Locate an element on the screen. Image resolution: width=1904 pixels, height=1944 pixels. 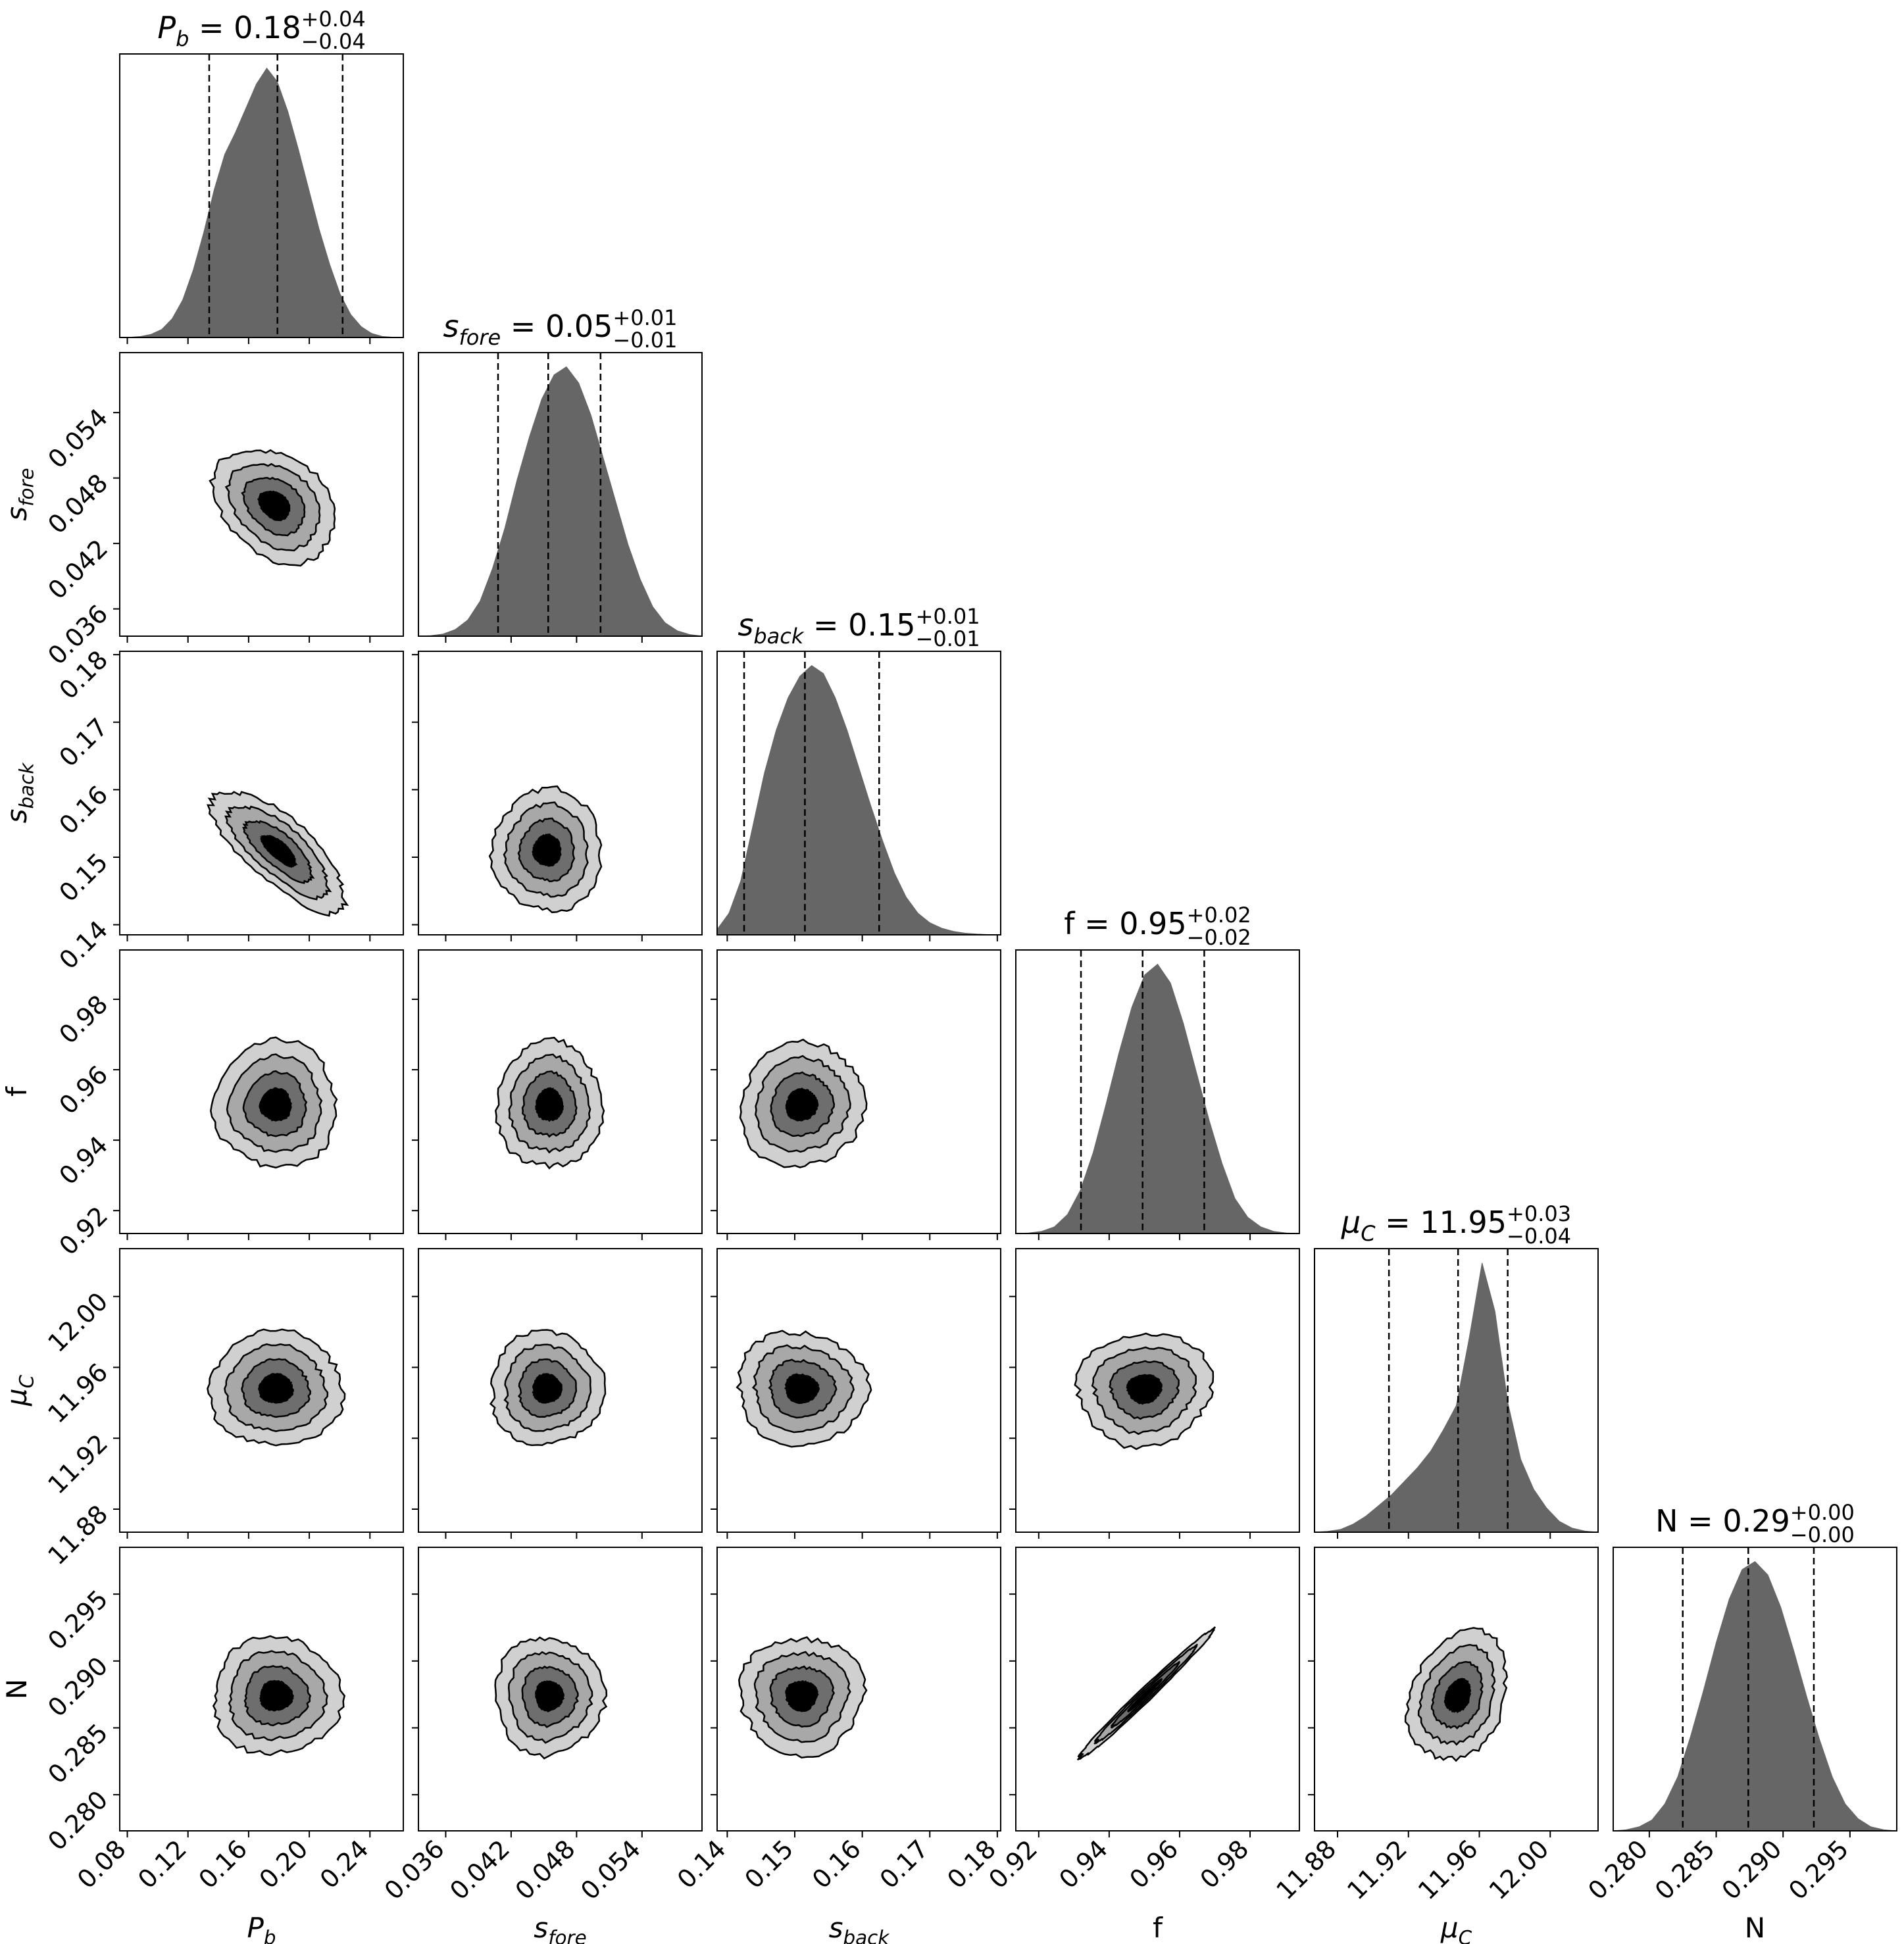
x-tick-label-sback: 0.17 is located at coordinates (904, 1864).